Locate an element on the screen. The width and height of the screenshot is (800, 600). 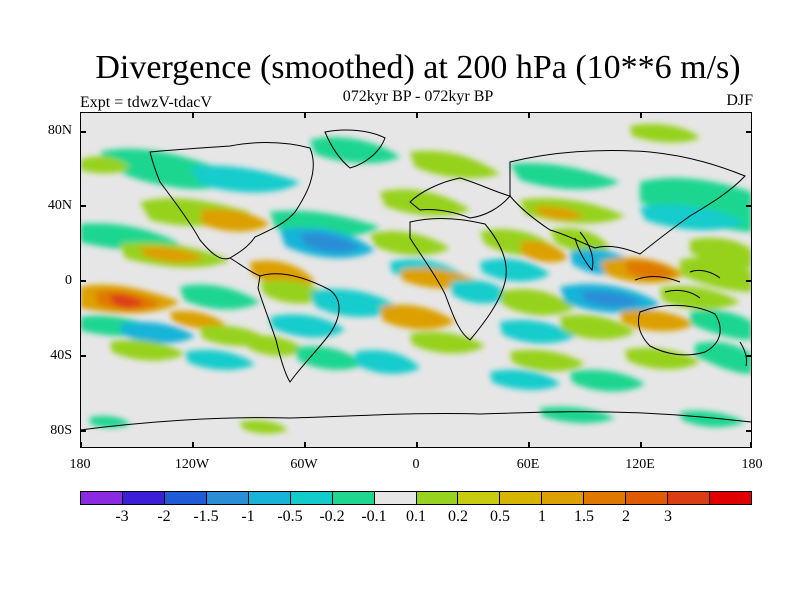
lon-label-120e: 120E is located at coordinates (640, 464).